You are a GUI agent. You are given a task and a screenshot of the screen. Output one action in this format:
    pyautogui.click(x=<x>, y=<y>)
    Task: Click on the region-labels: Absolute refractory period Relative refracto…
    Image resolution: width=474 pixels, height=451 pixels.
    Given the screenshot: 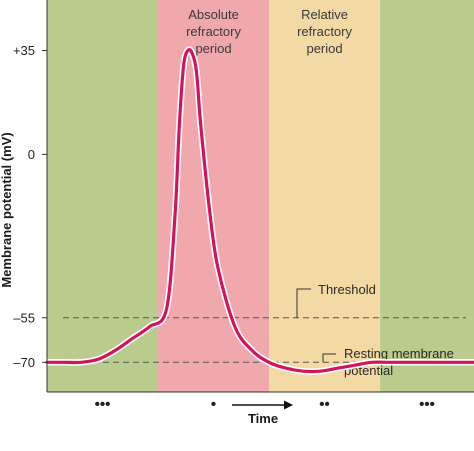 What is the action you would take?
    pyautogui.click(x=269, y=31)
    